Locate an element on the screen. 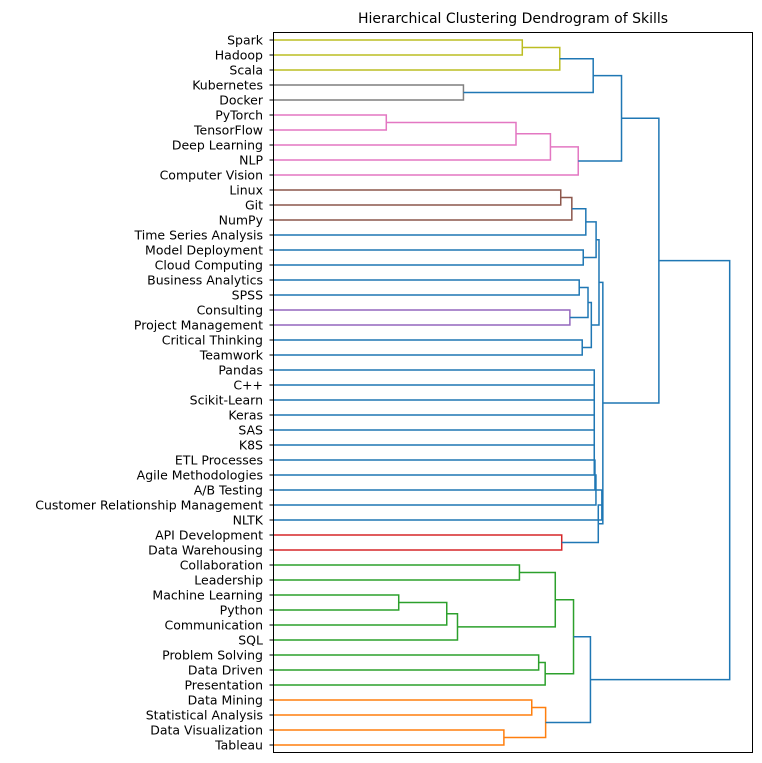 The width and height of the screenshot is (762, 763). leaf-label: Kubernetes is located at coordinates (227, 85).